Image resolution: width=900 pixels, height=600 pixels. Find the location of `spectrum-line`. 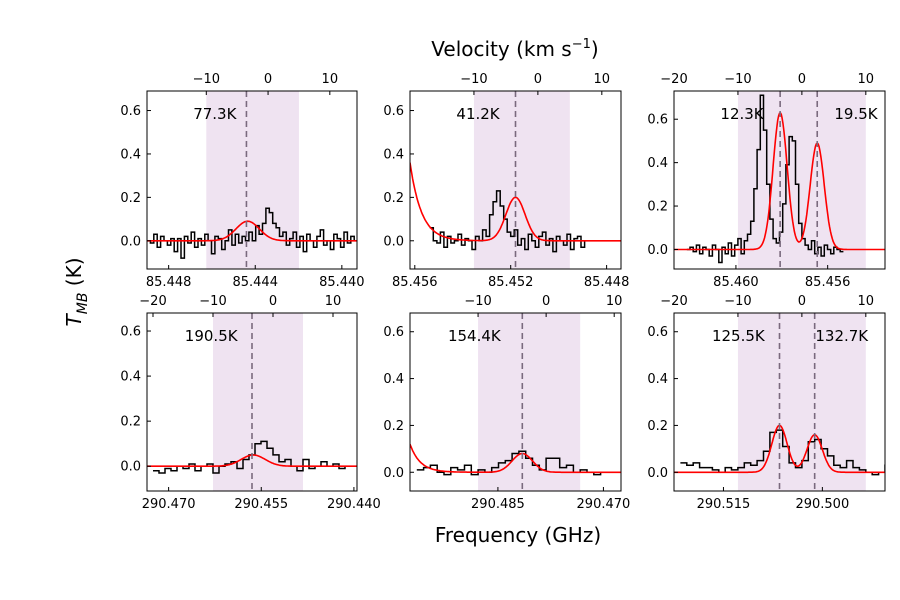

spectrum-line is located at coordinates (252, 233).